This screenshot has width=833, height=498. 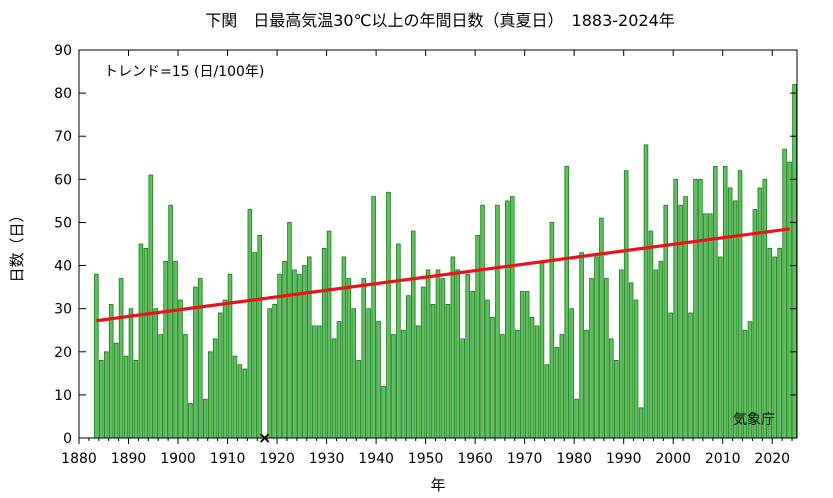 I want to click on bar-1914, so click(x=250, y=324).